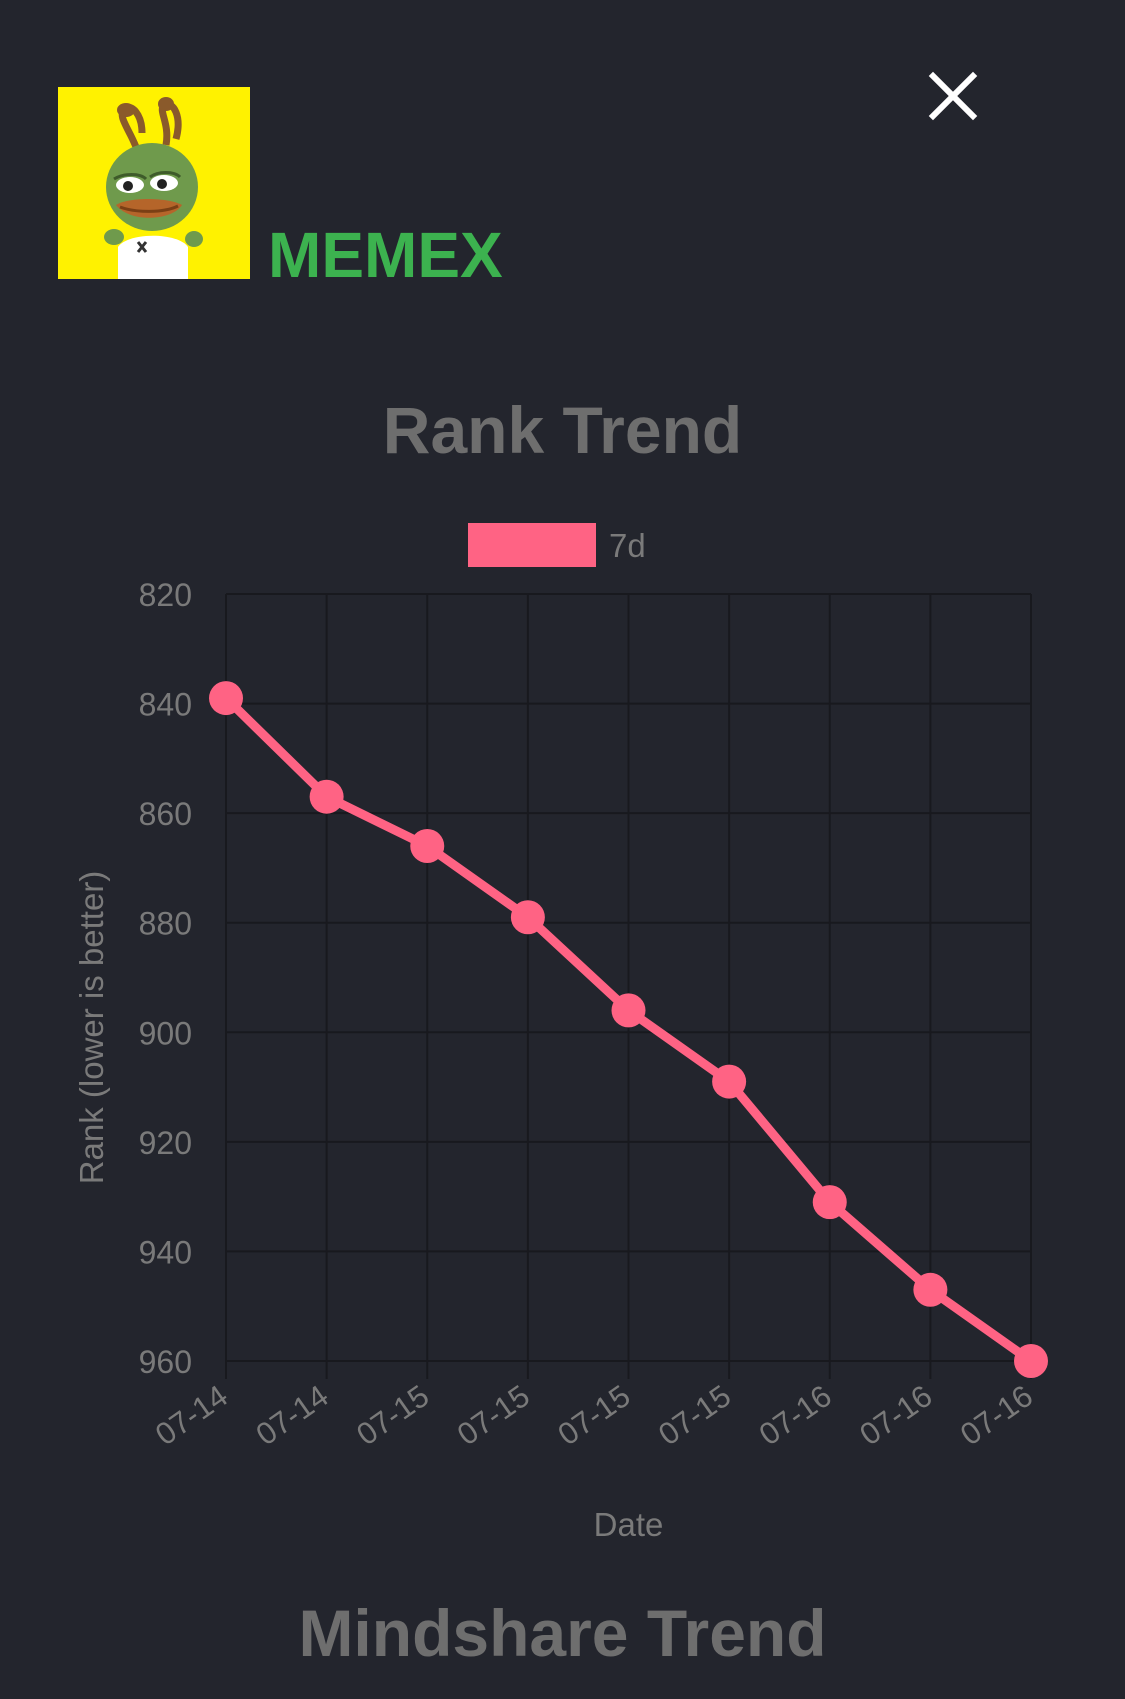 This screenshot has height=1699, width=1125. Describe the element at coordinates (532, 545) in the screenshot. I see `legend-swatch` at that location.